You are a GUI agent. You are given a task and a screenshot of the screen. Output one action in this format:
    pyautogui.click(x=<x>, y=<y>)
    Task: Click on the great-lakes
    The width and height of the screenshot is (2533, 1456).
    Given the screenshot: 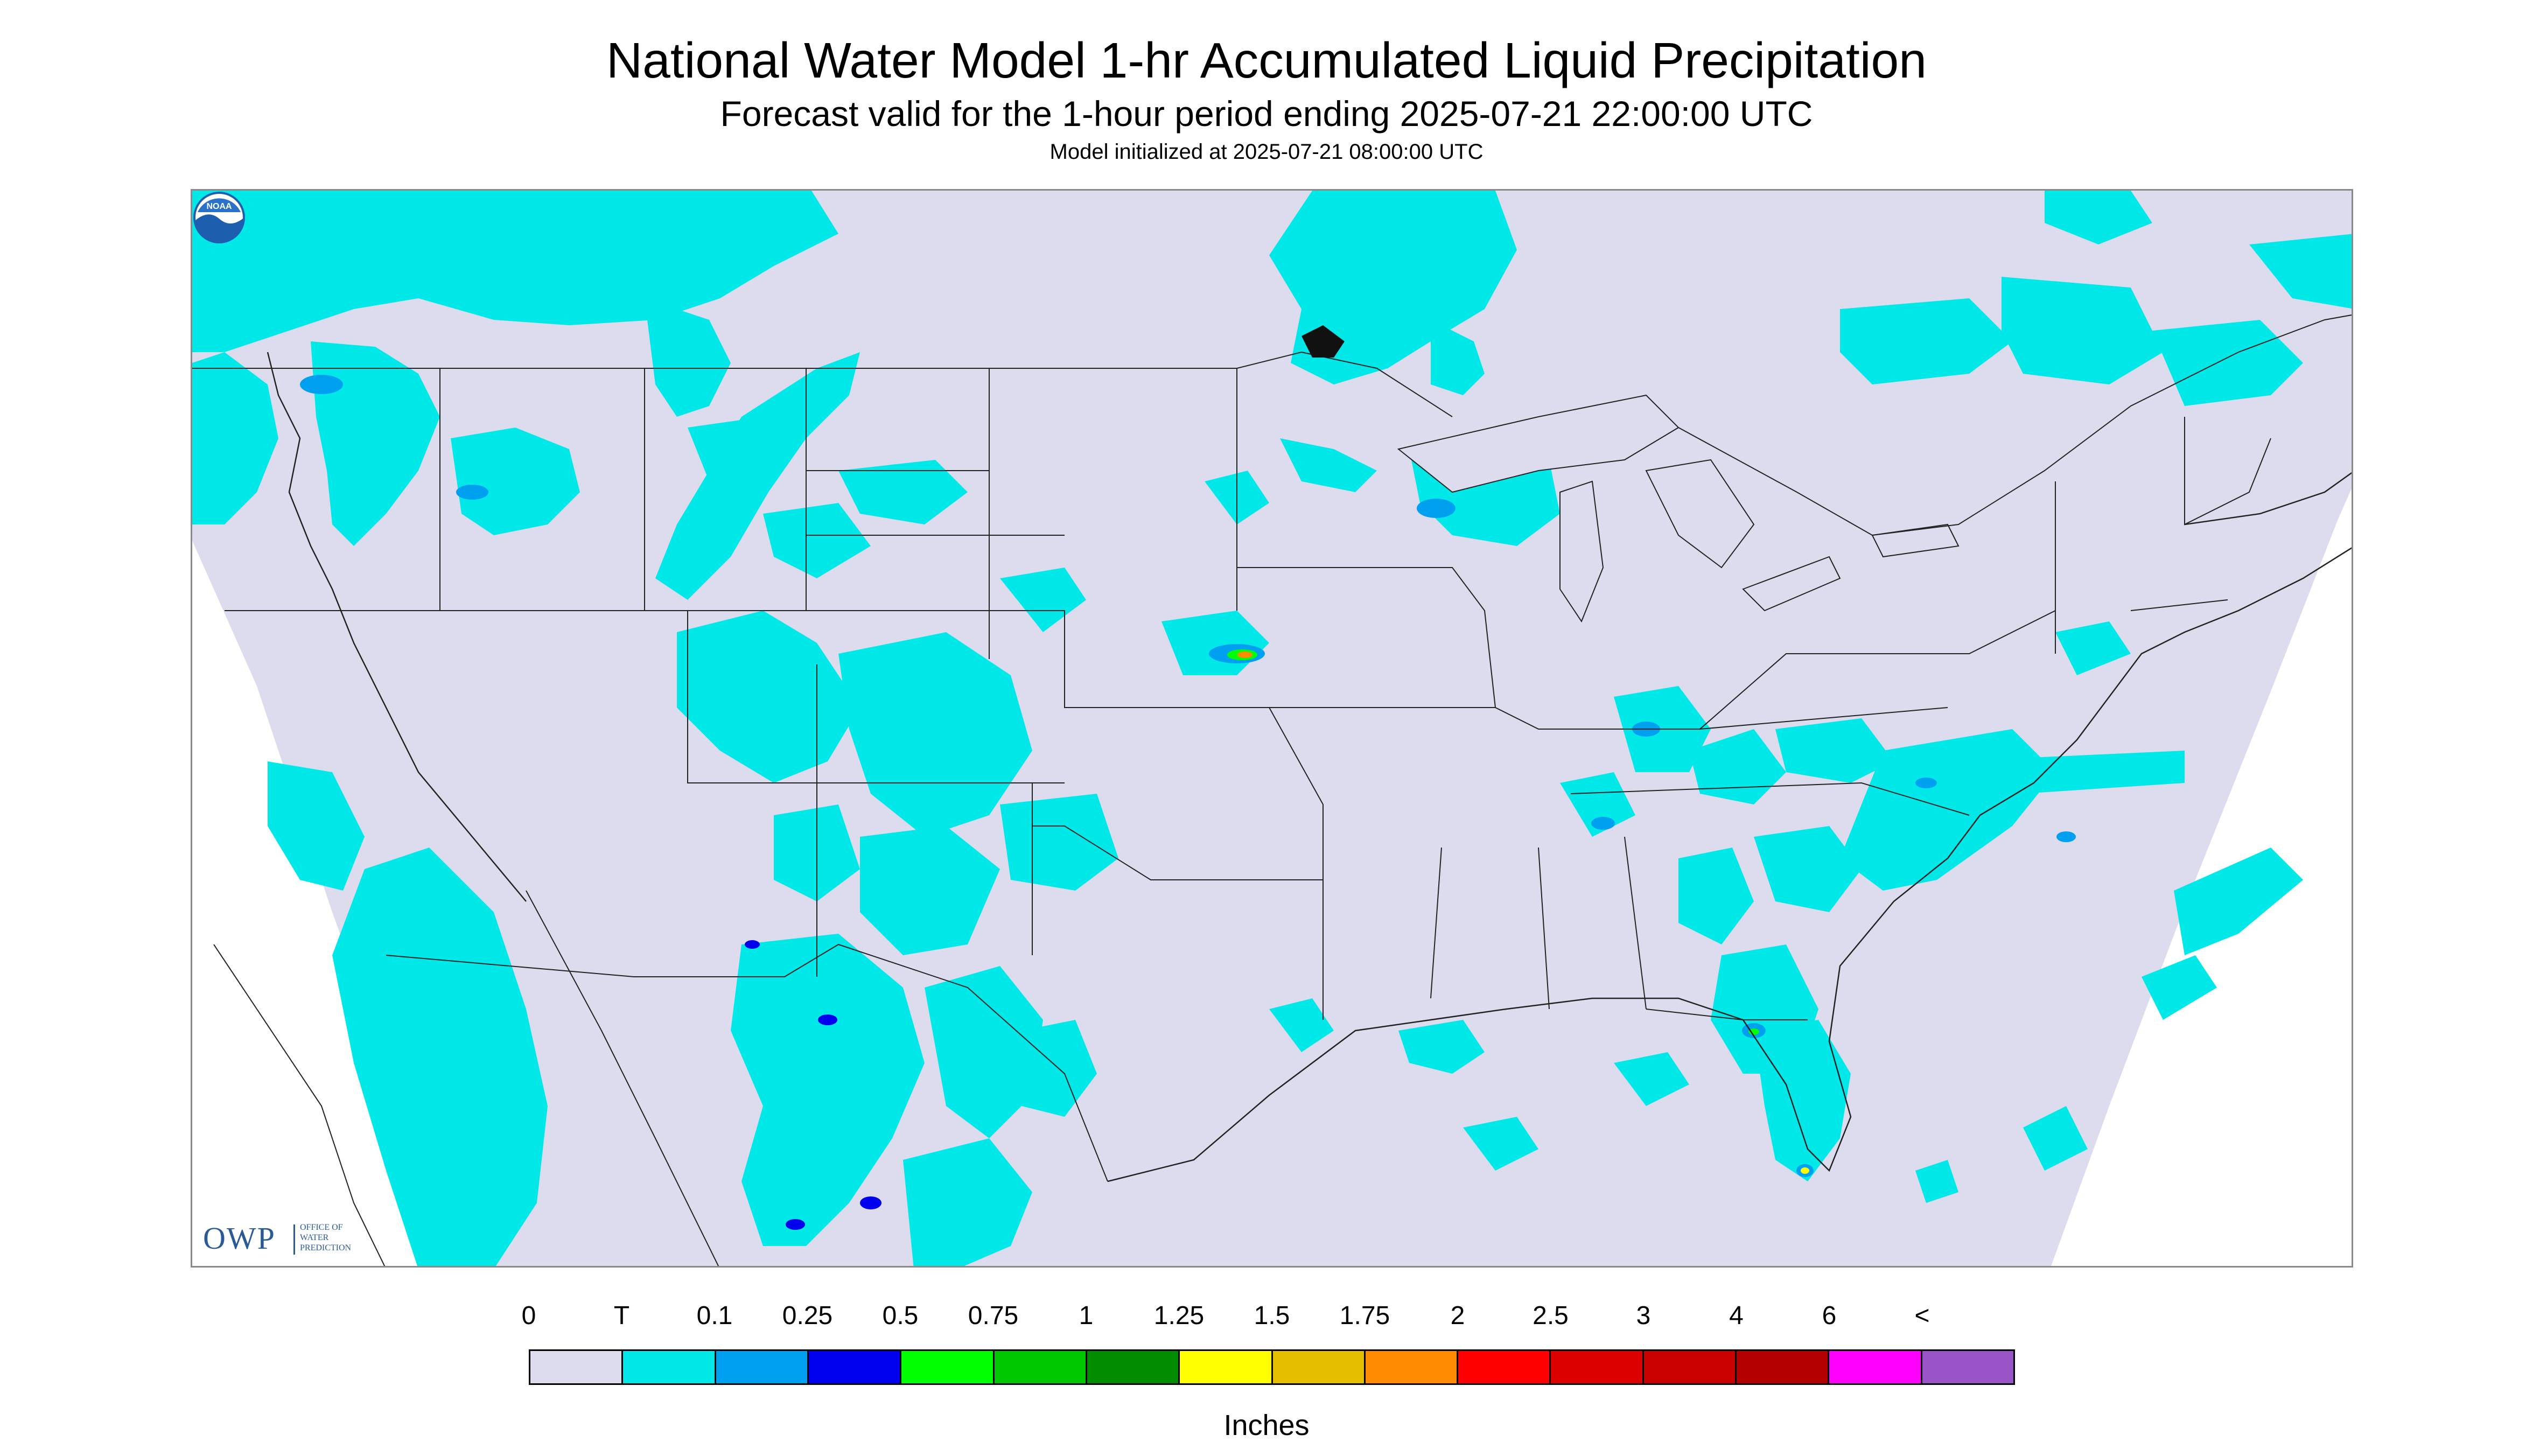 What is the action you would take?
    pyautogui.click(x=1679, y=508)
    